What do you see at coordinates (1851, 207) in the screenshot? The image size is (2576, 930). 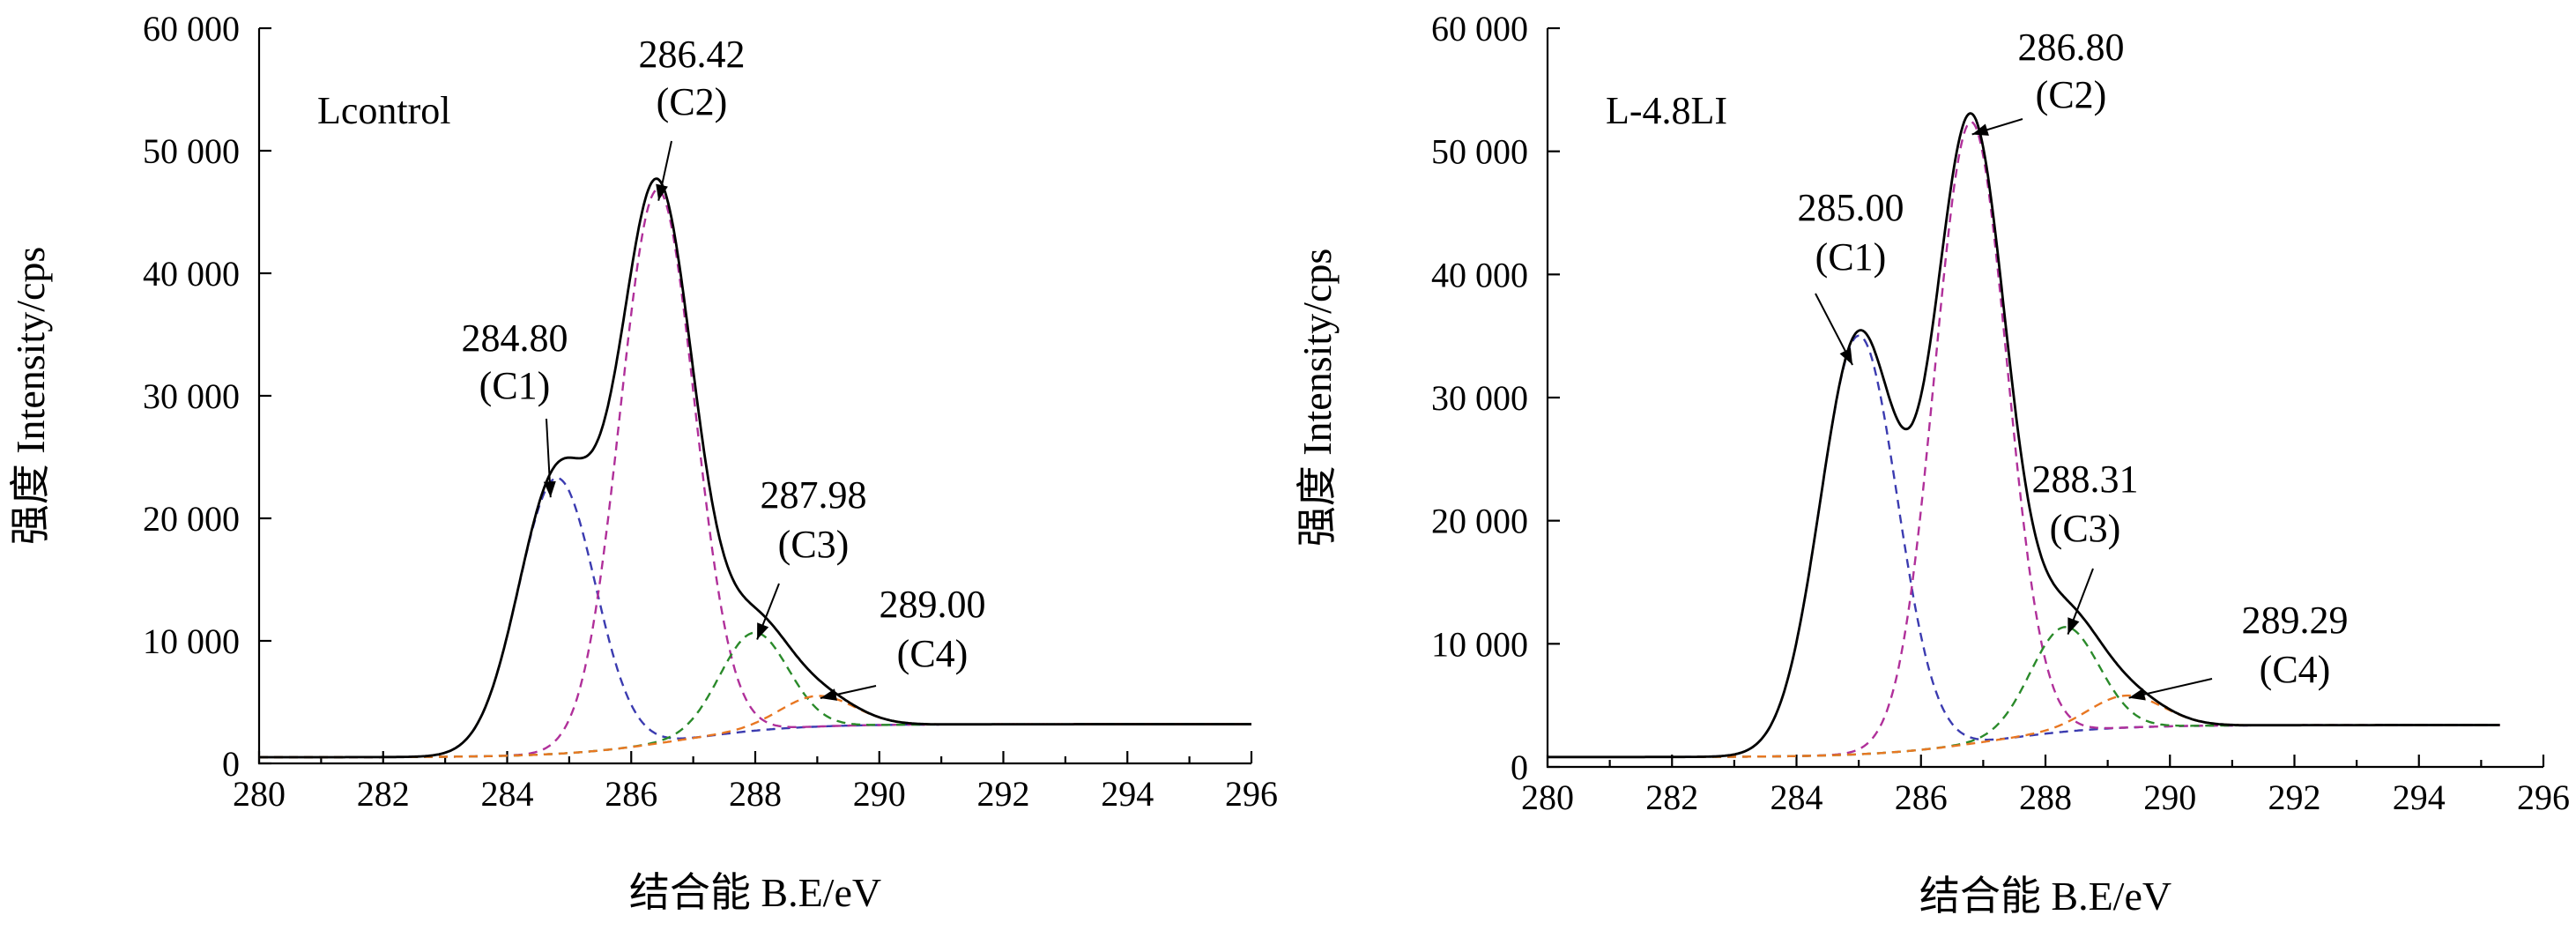 I see `peak-energy-label: 285.00` at bounding box center [1851, 207].